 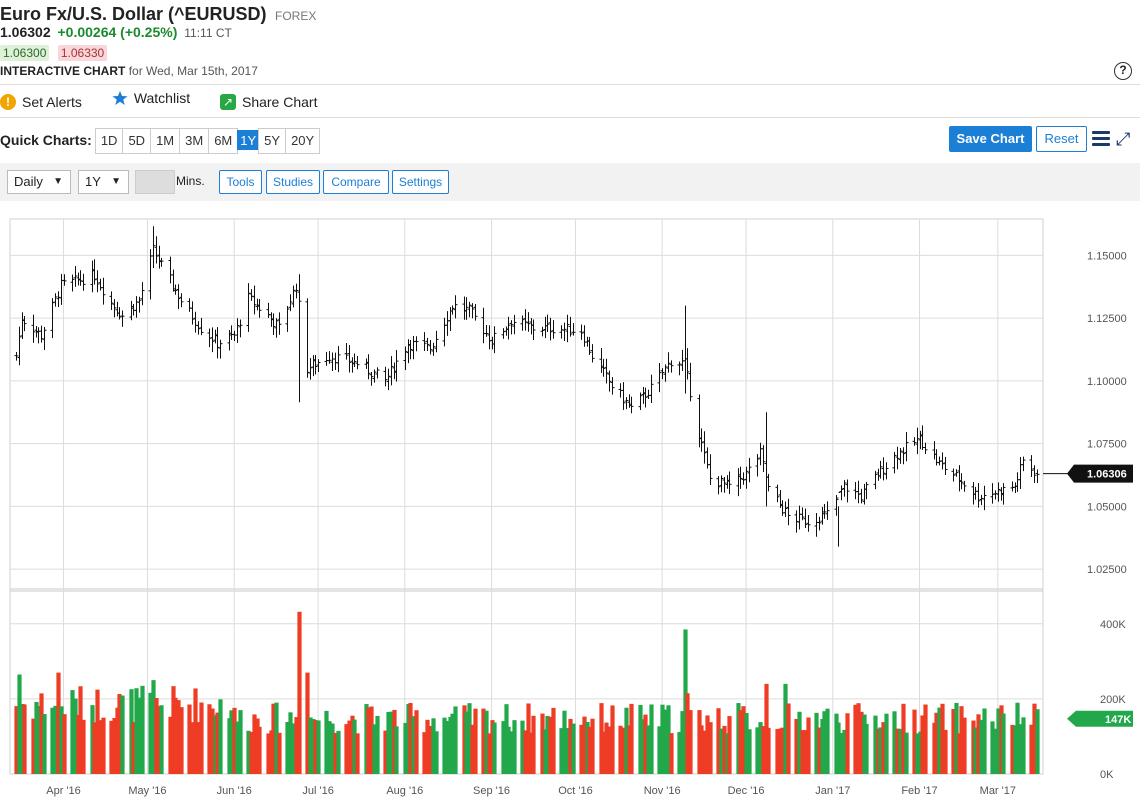 I want to click on set-alerts-button: ! Set Alerts, so click(x=41, y=102).